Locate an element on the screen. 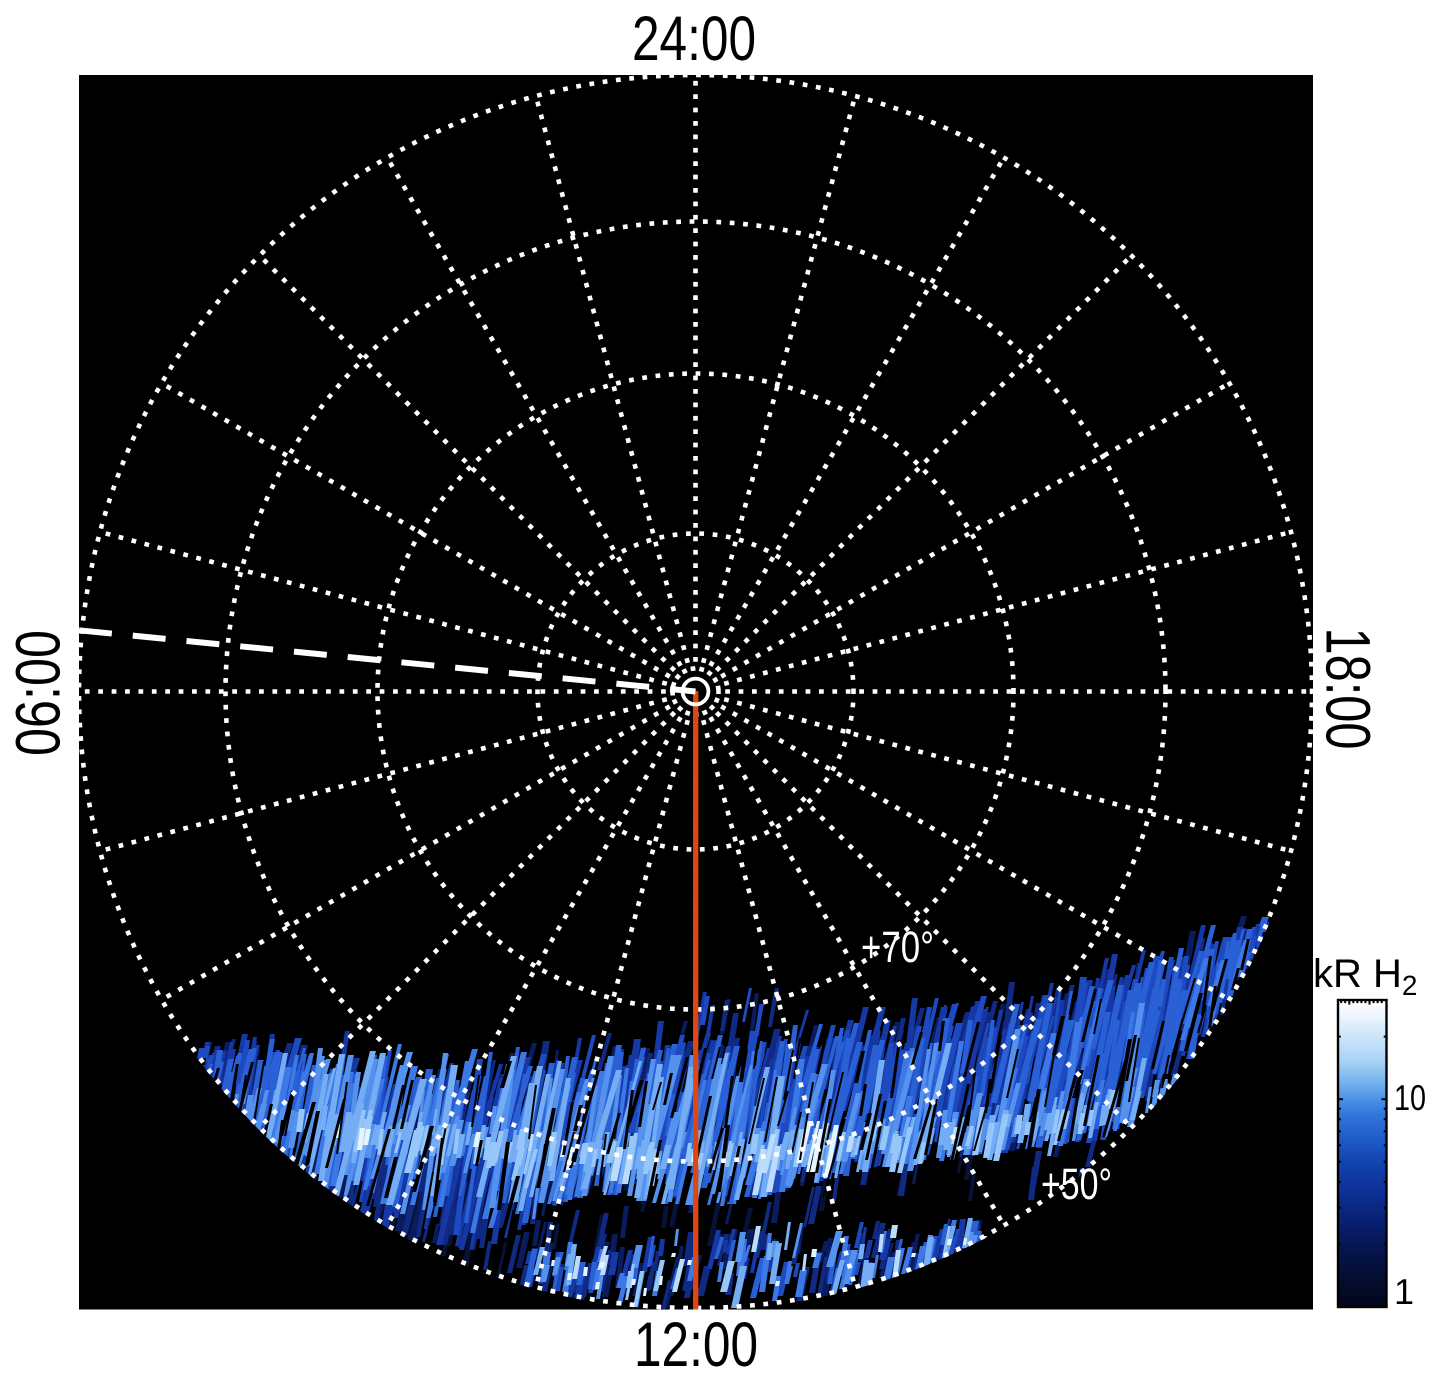  svg-text: 10 is located at coordinates (1410, 1097).